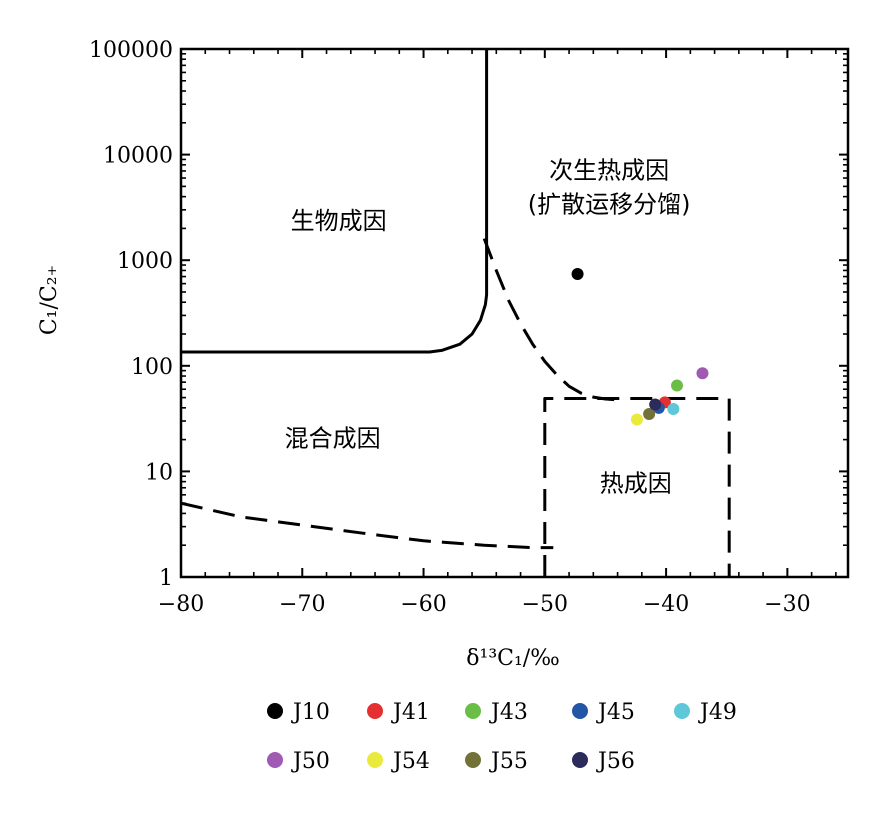 The width and height of the screenshot is (888, 813). I want to click on data-point-j43, so click(677, 385).